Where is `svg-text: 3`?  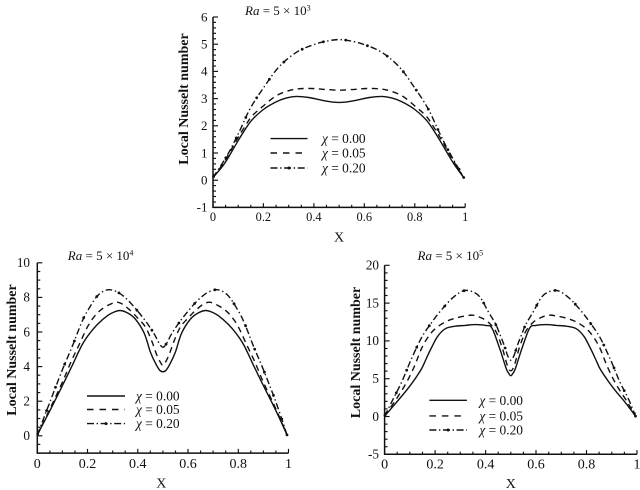
svg-text: 3 is located at coordinates (204, 98).